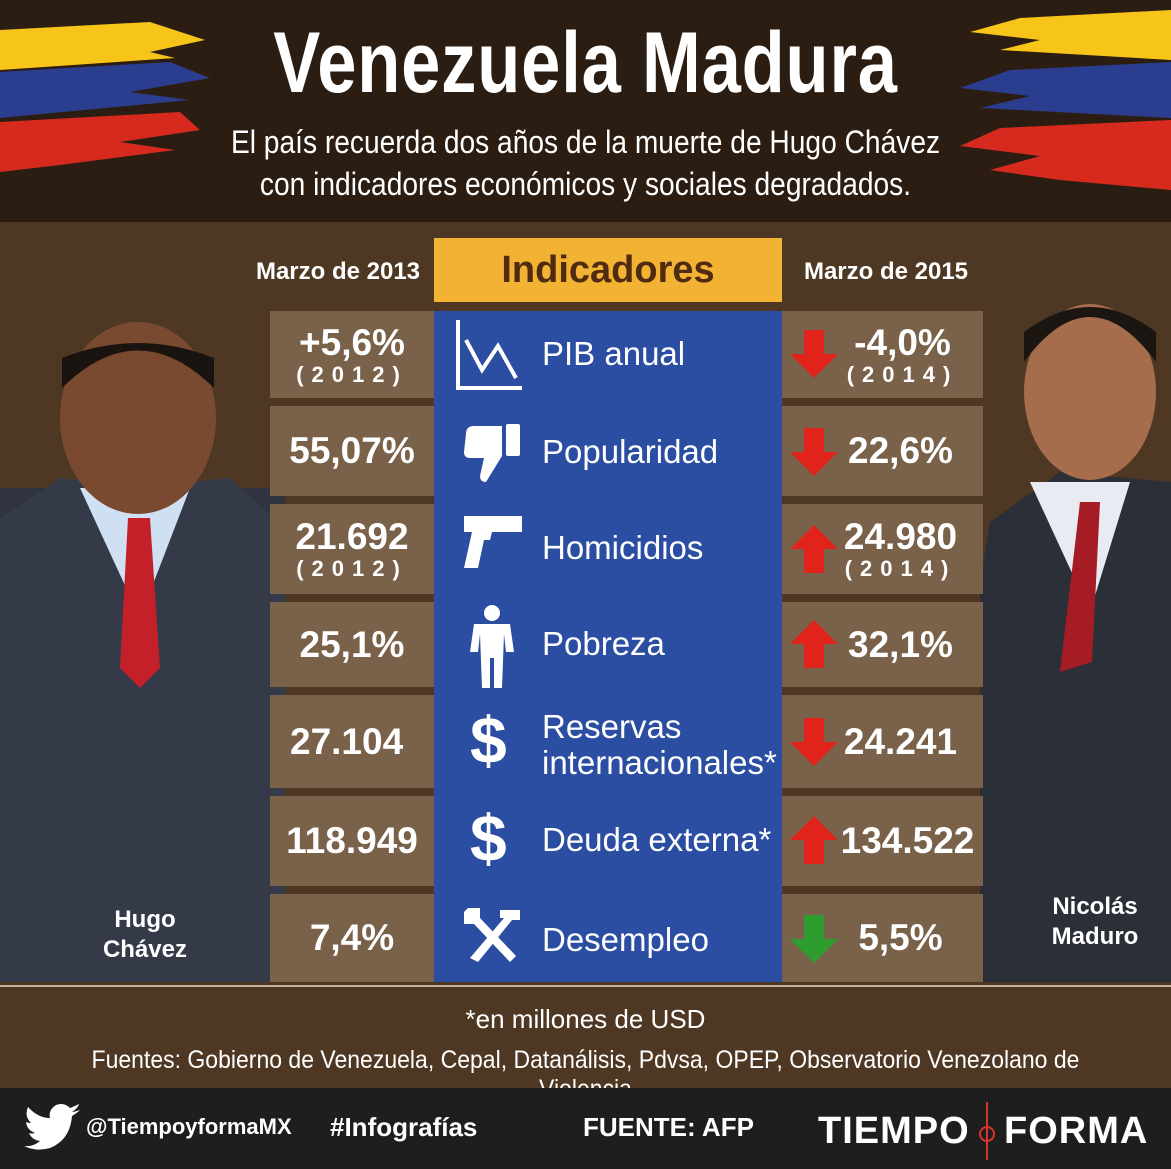 The height and width of the screenshot is (1169, 1171). Describe the element at coordinates (352, 342) in the screenshot. I see `pib-2013-value: +5,6%` at that location.